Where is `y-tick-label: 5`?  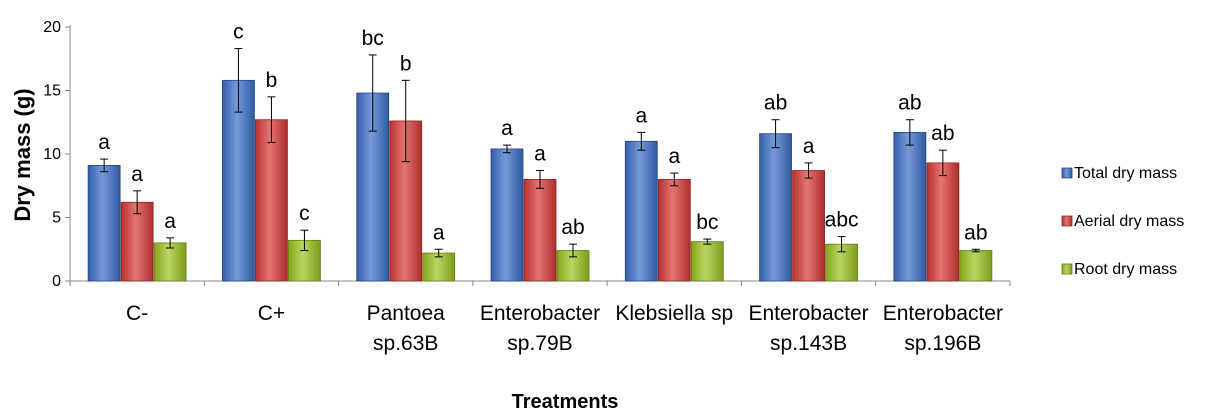 y-tick-label: 5 is located at coordinates (56, 218).